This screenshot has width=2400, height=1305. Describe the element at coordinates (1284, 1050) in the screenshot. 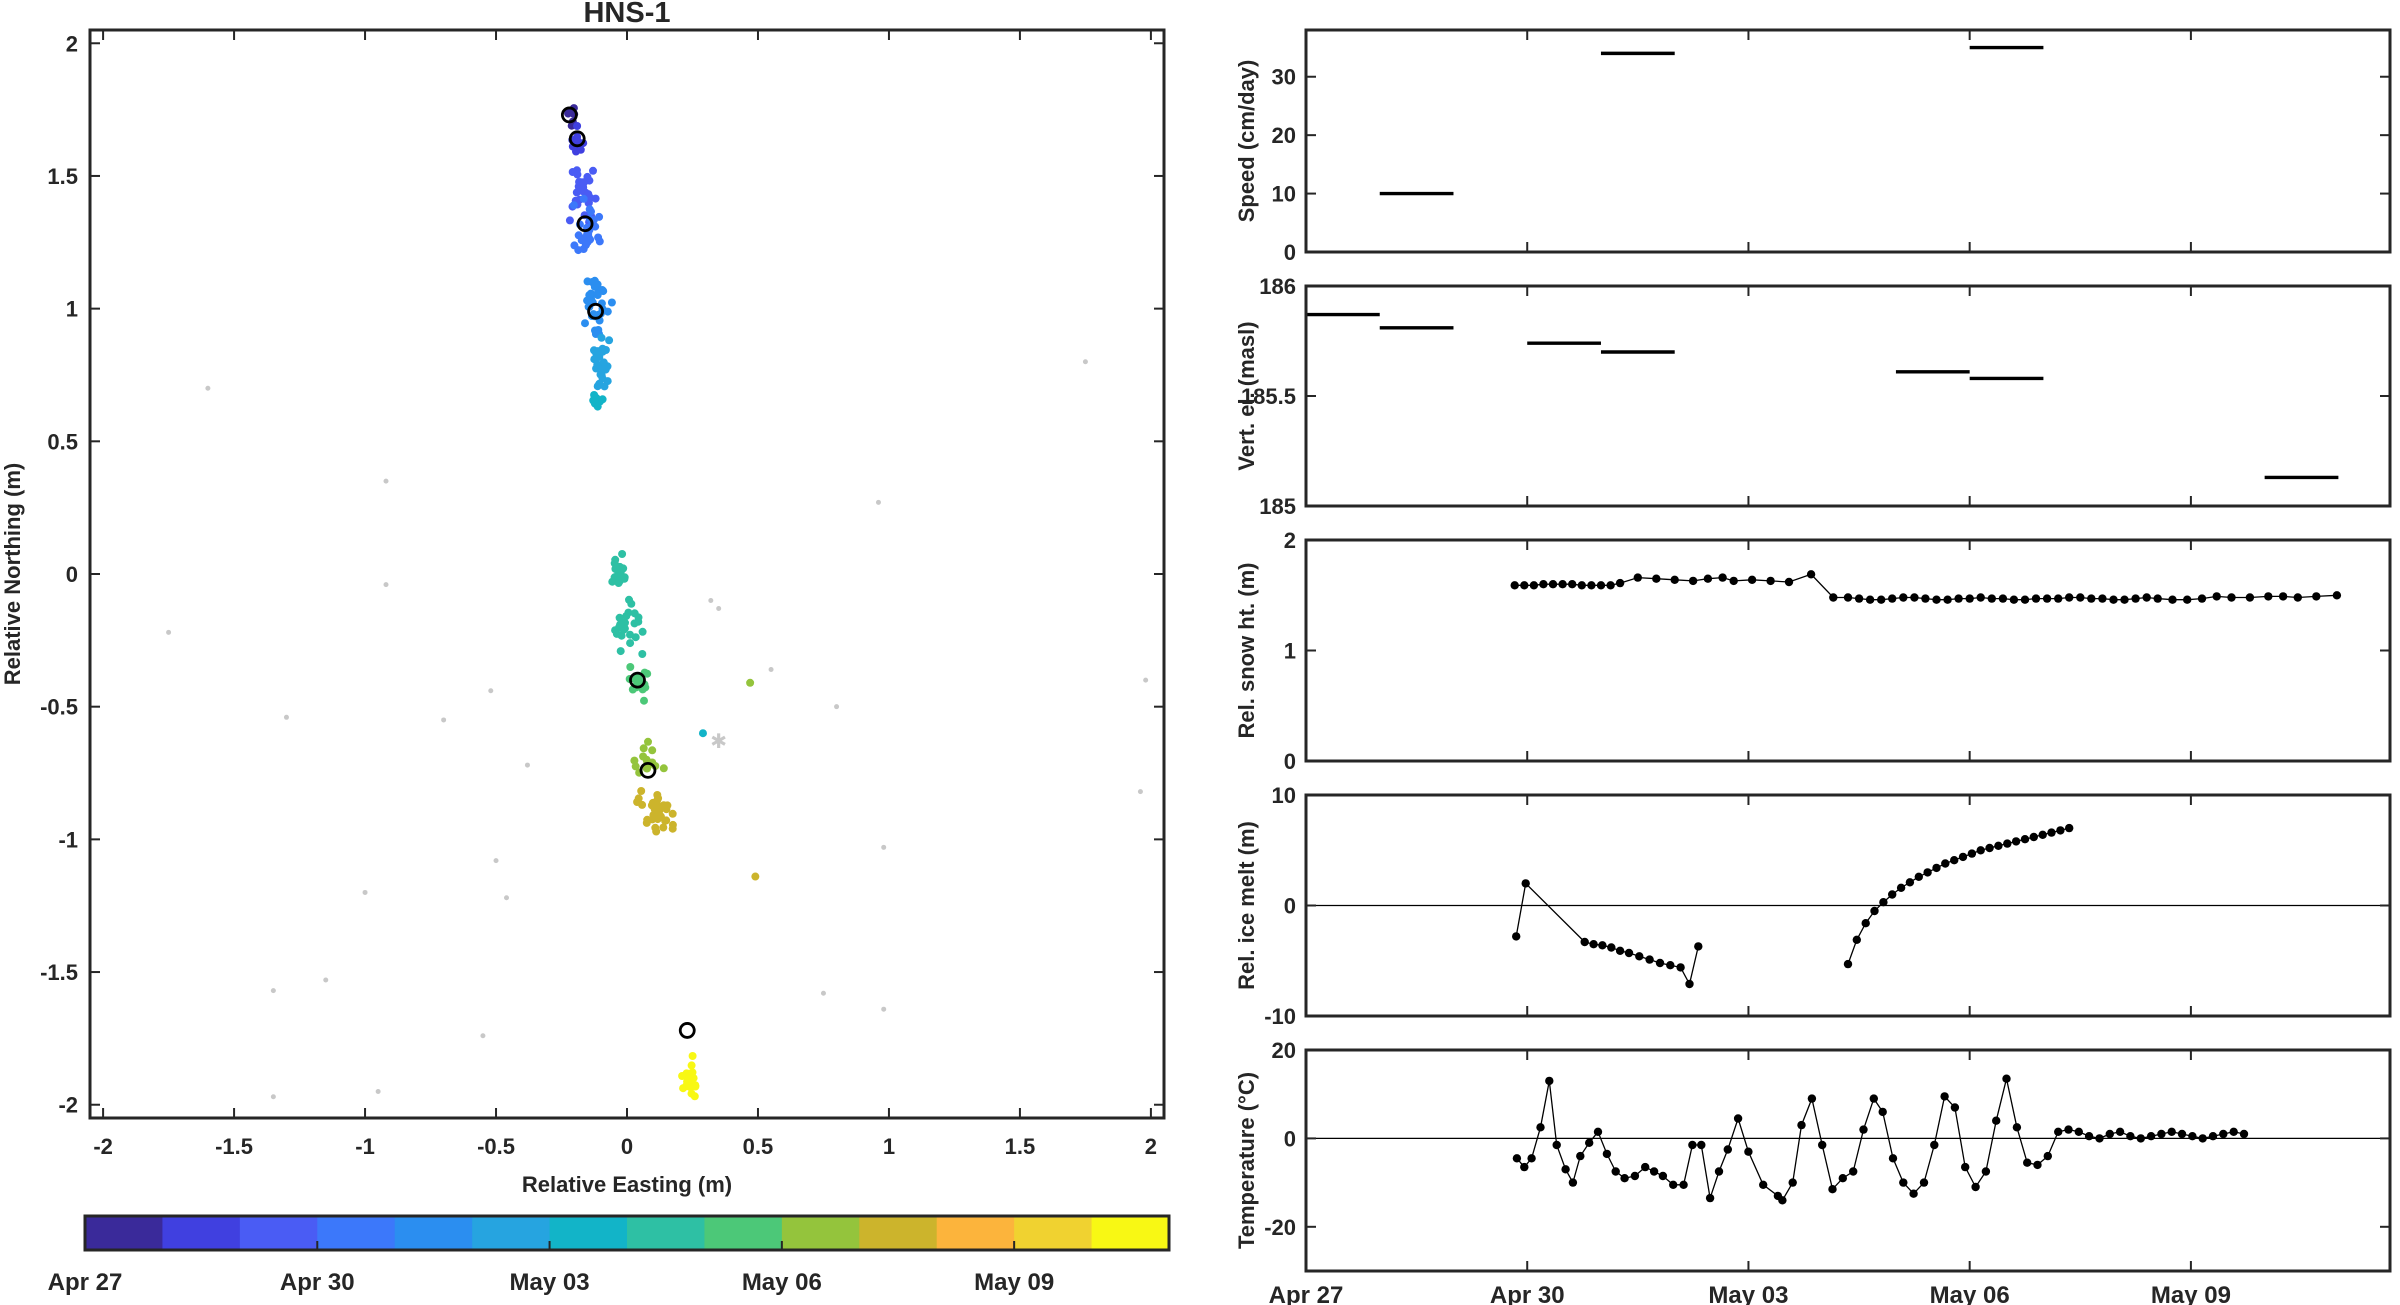

I see `y-tick-label: 20` at that location.